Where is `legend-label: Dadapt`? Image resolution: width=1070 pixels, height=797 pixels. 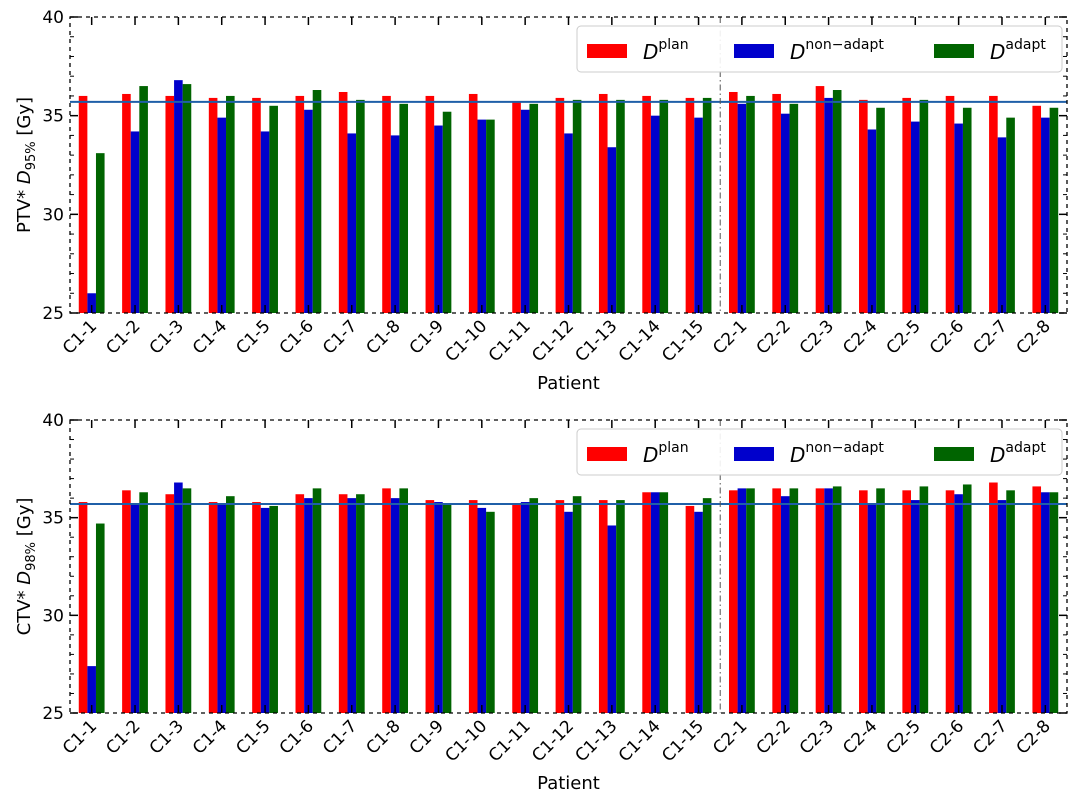
legend-label: Dadapt is located at coordinates (1018, 50).